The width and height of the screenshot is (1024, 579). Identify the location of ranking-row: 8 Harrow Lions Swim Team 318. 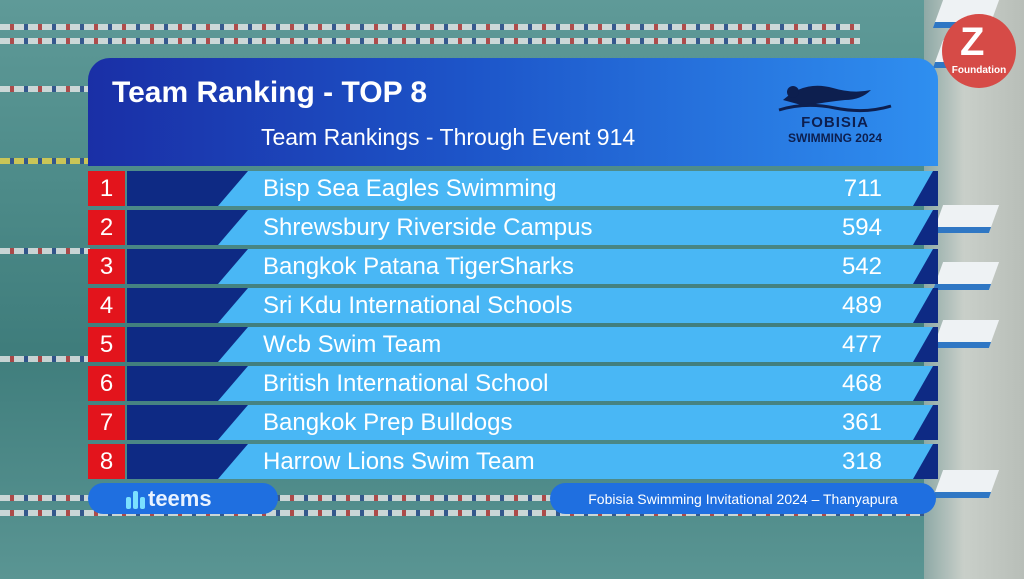
(513, 461).